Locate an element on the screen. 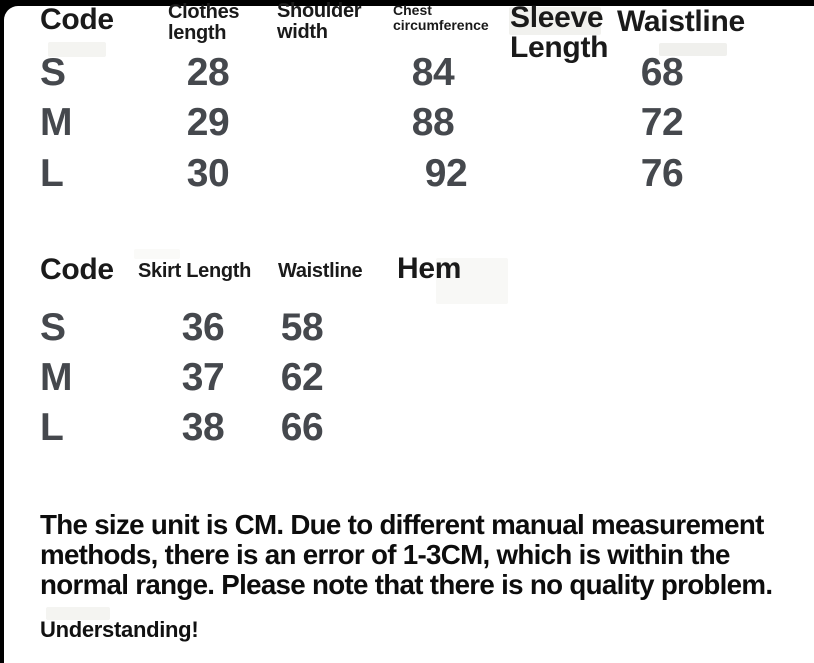  chest-circumference-value: 84 is located at coordinates (433, 72).